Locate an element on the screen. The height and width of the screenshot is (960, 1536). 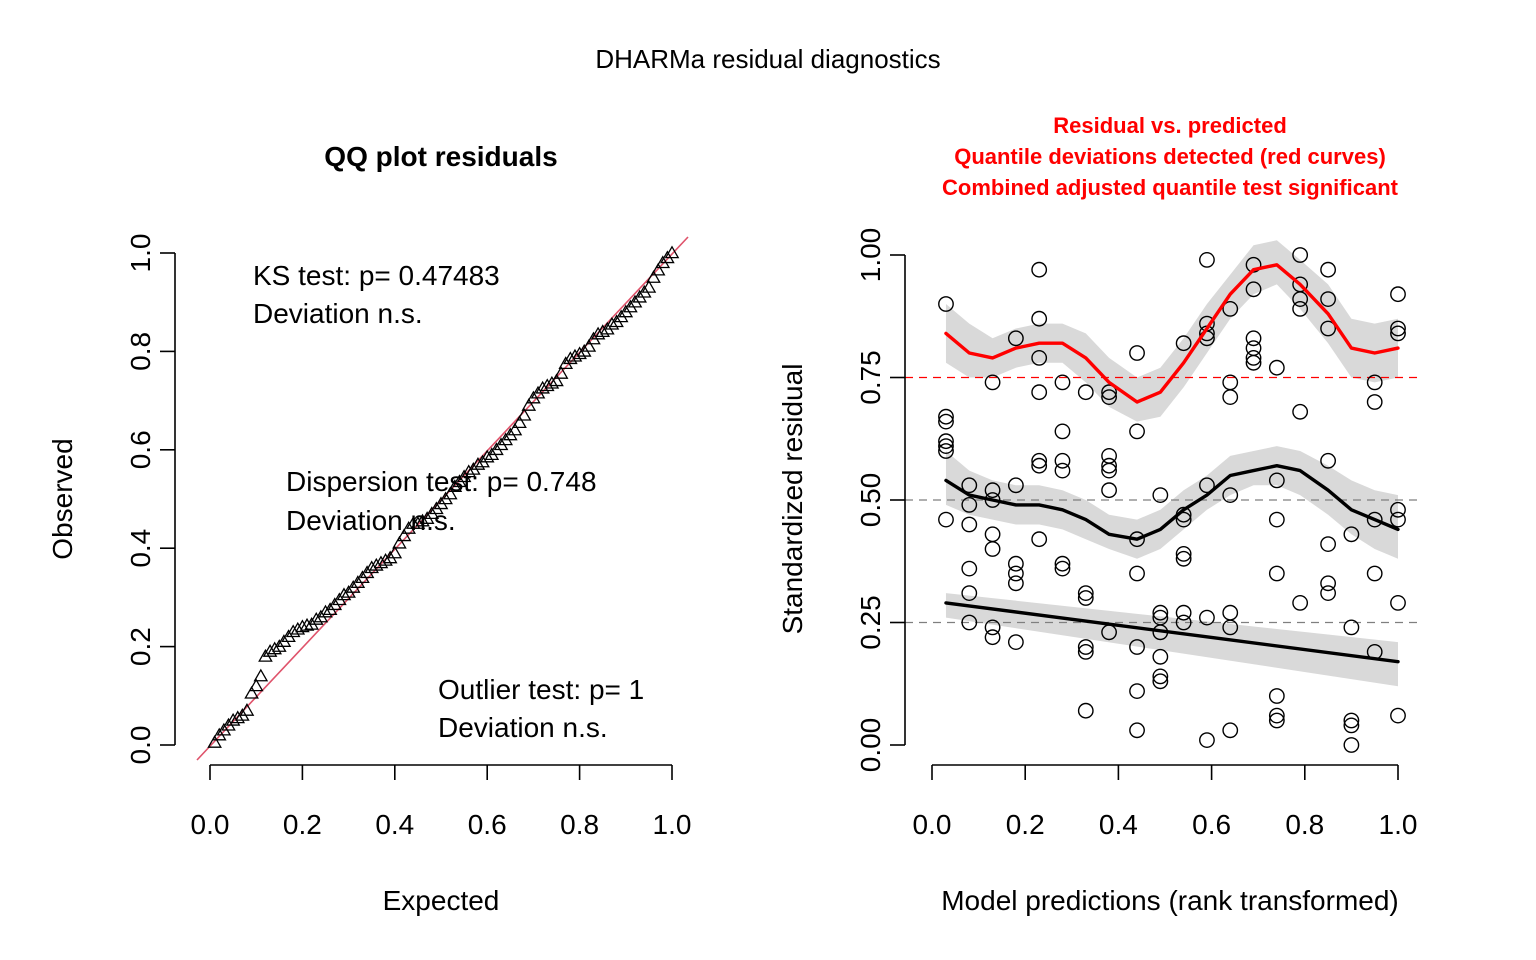
quantile-bands is located at coordinates (1171, 463).